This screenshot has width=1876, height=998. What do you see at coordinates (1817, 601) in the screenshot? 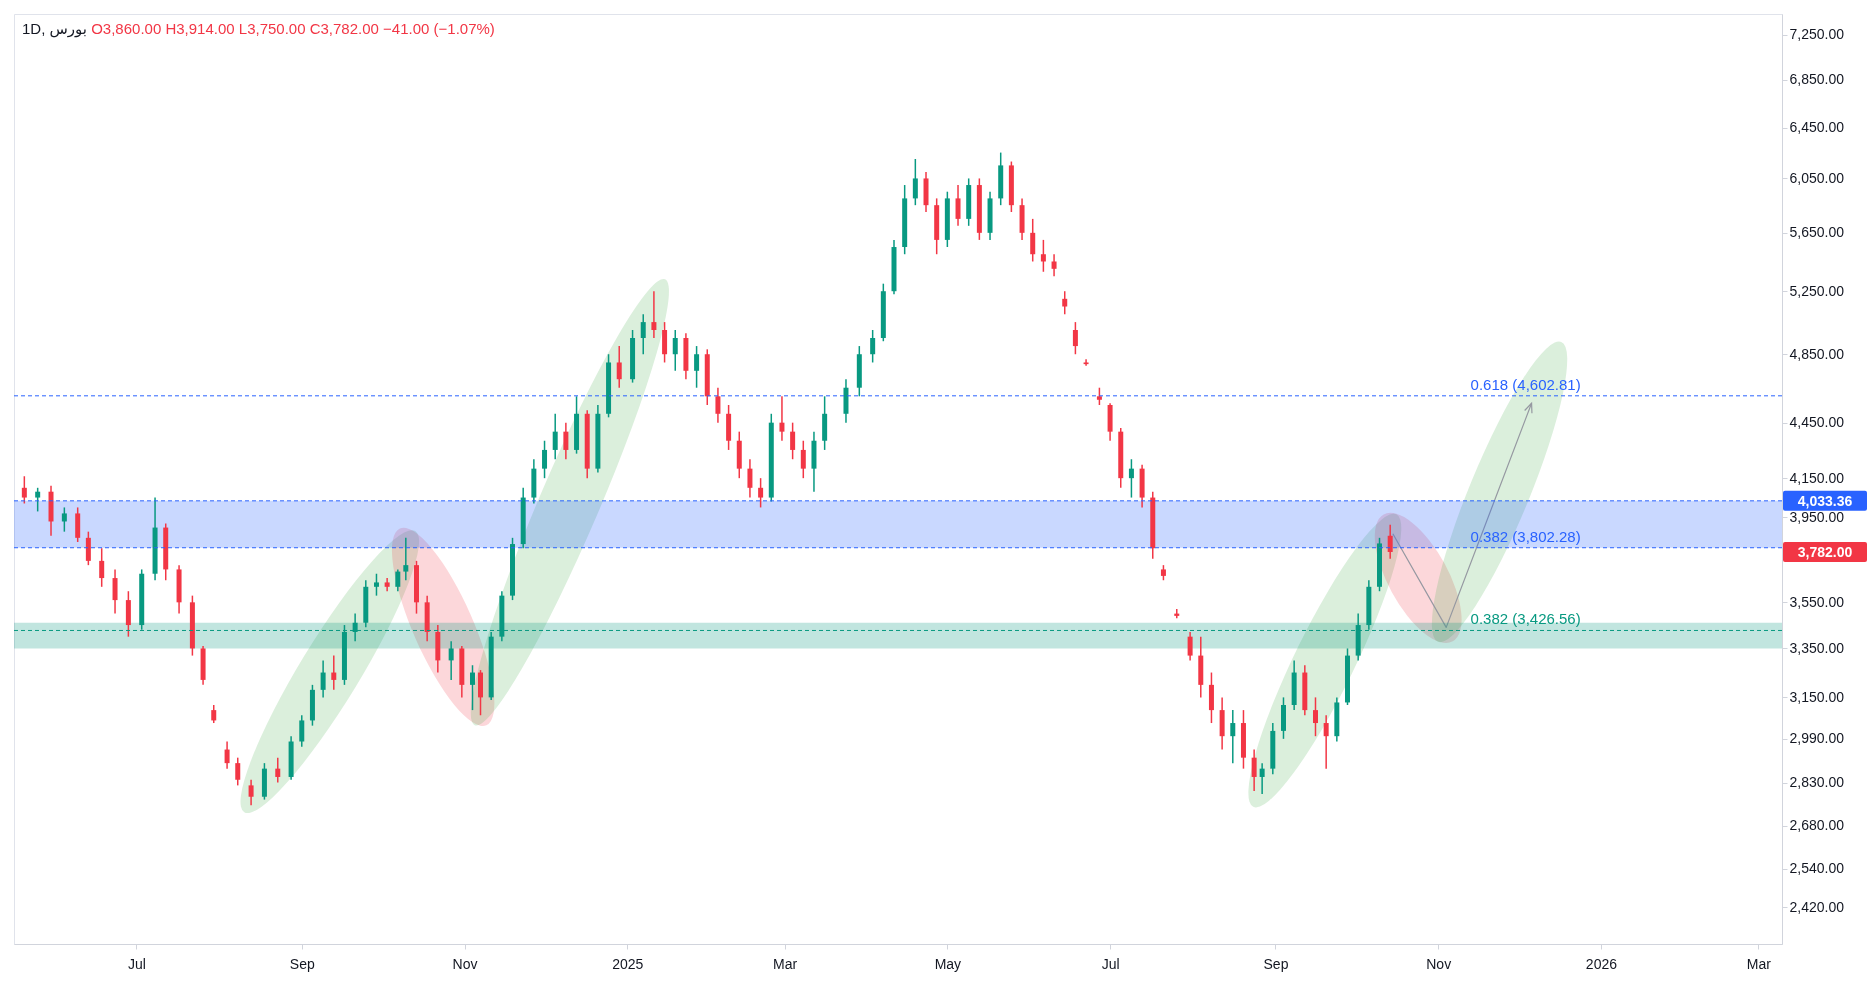
I see `y-tick-label: 3,550.00` at bounding box center [1817, 601].